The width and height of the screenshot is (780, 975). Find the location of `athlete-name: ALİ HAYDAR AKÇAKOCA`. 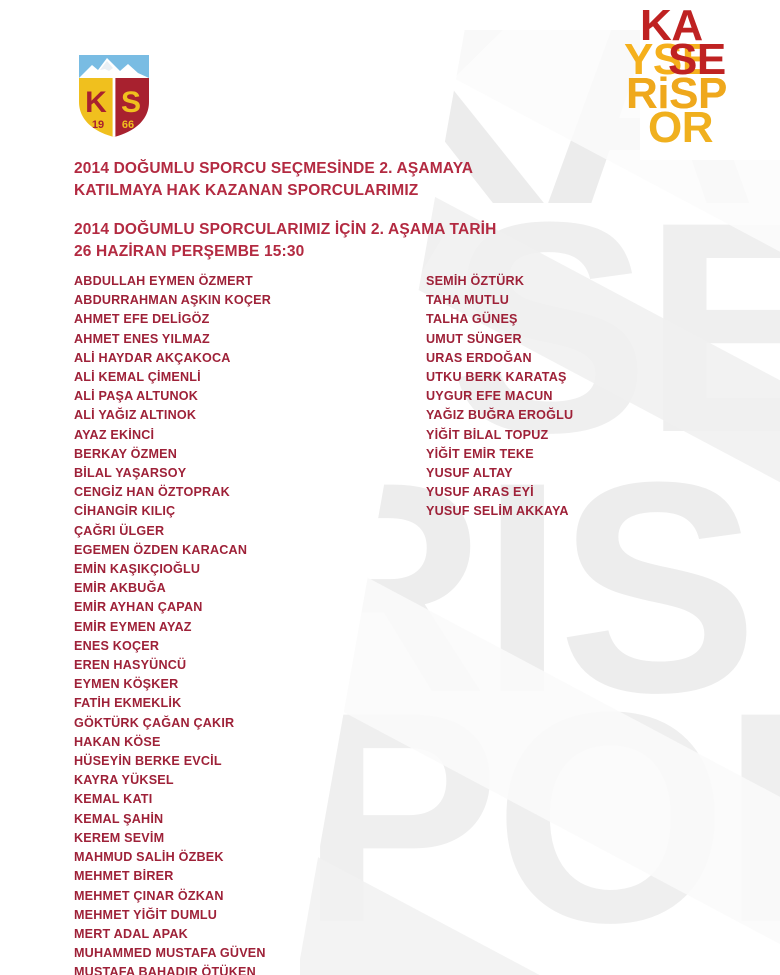

athlete-name: ALİ HAYDAR AKÇAKOCA is located at coordinates (152, 357).